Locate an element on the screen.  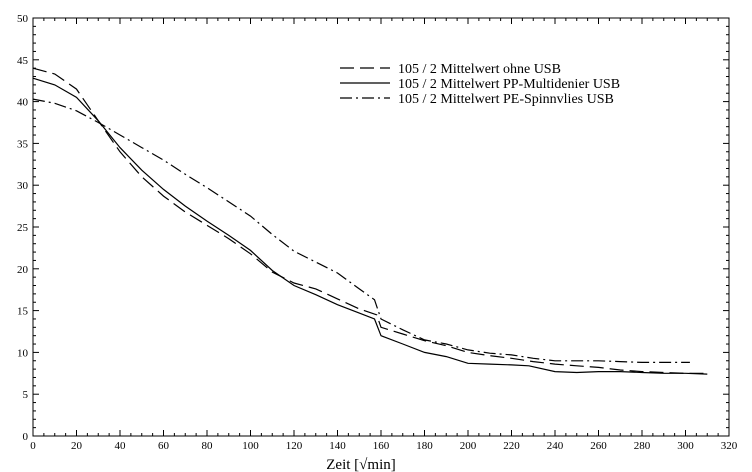
y-tick-label: 50 is located at coordinates (23, 19).